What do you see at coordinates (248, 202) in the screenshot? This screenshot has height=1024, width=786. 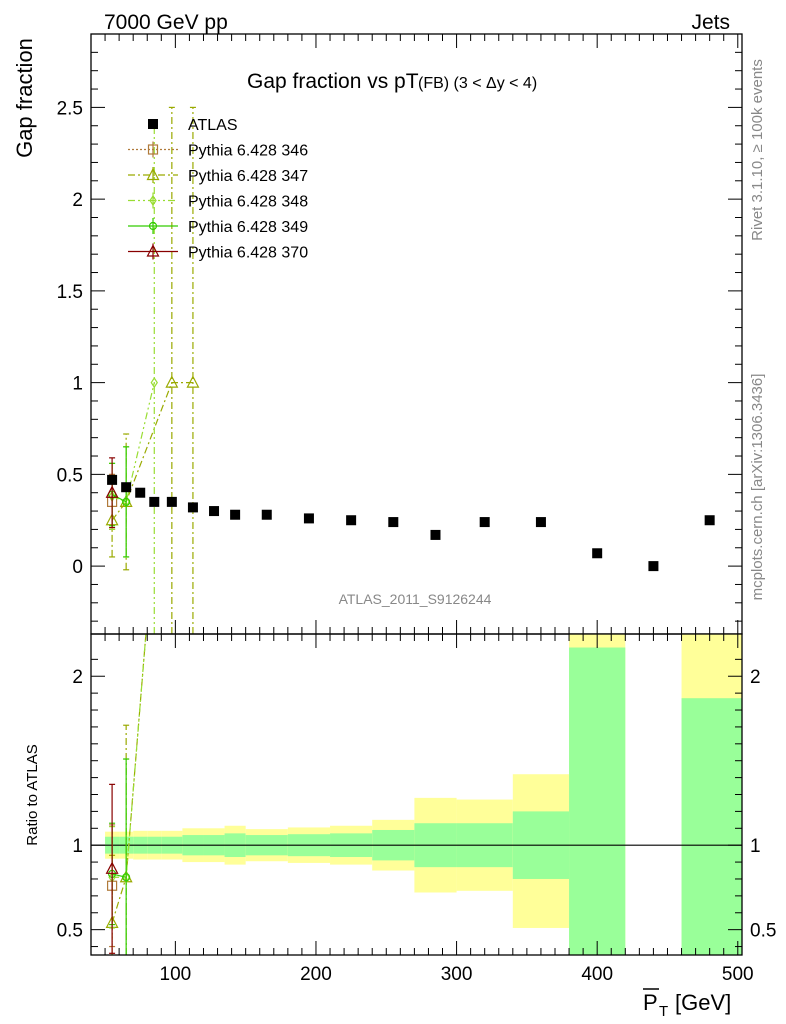 I see `legend-label: Pythia 6.428 348` at bounding box center [248, 202].